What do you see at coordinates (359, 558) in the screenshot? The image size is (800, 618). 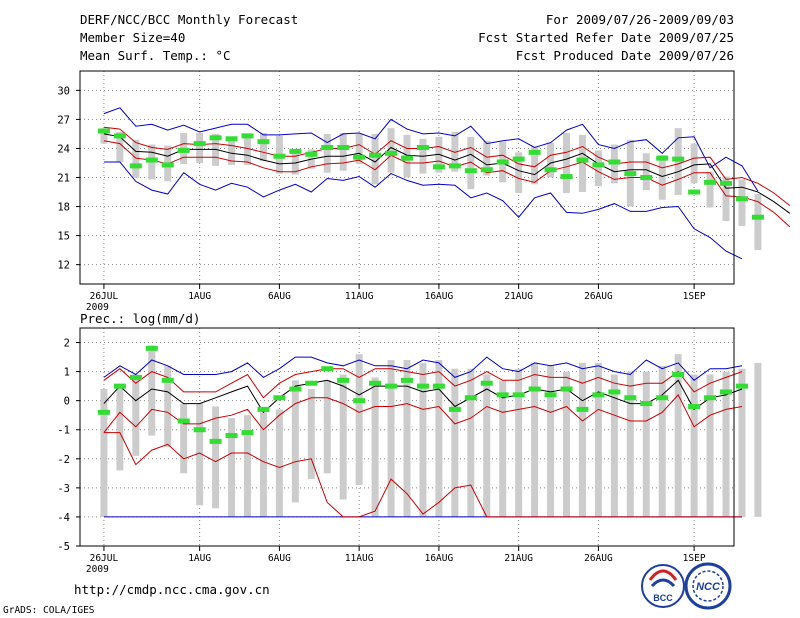 I see `prec-xtick-label: 11AUG` at bounding box center [359, 558].